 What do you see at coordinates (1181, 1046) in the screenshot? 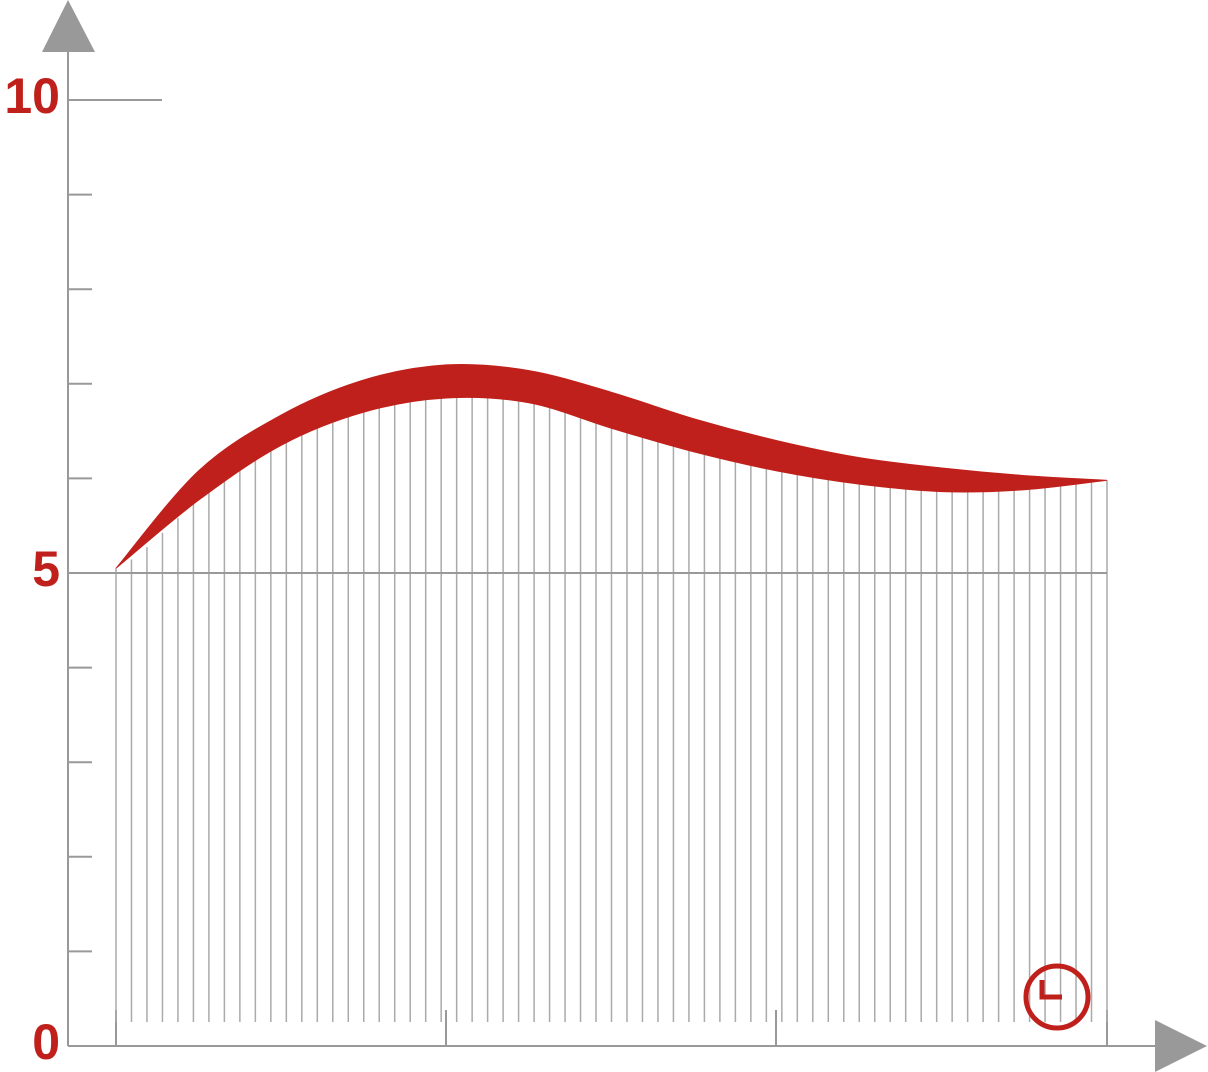
I see `x-arrow` at bounding box center [1181, 1046].